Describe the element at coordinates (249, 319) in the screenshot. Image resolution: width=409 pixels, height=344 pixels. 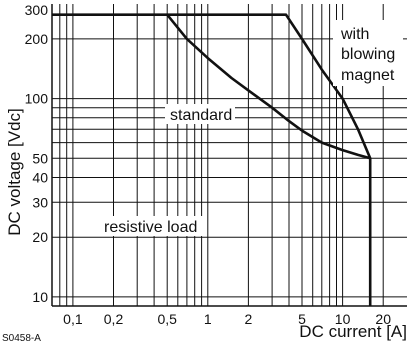
I see `x-tick-label: 2` at that location.